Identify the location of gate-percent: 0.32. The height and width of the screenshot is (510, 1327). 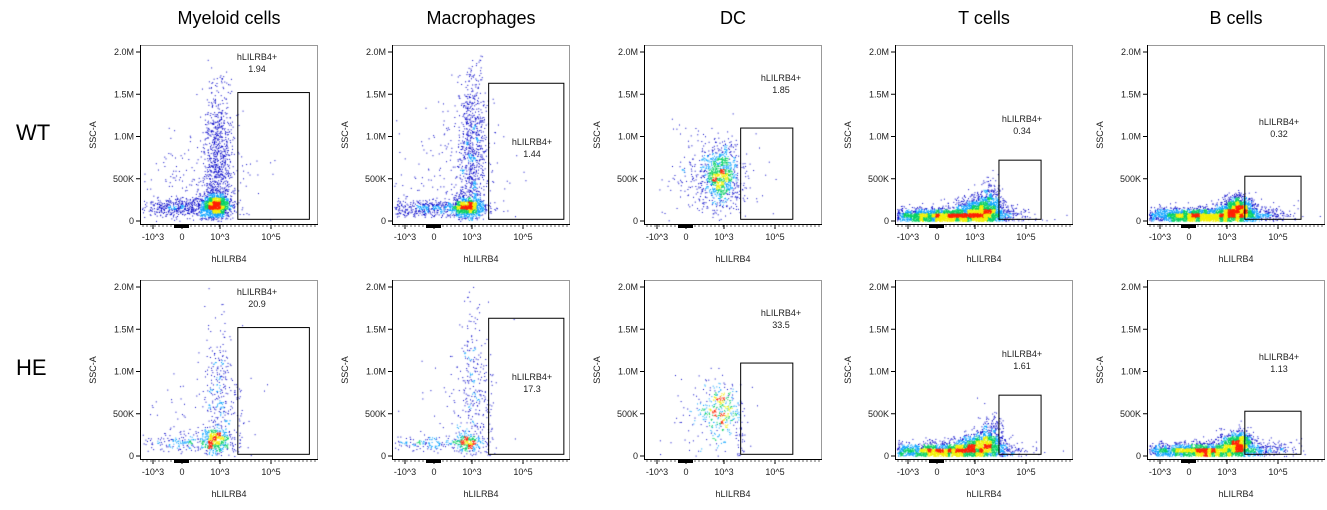
(1279, 134).